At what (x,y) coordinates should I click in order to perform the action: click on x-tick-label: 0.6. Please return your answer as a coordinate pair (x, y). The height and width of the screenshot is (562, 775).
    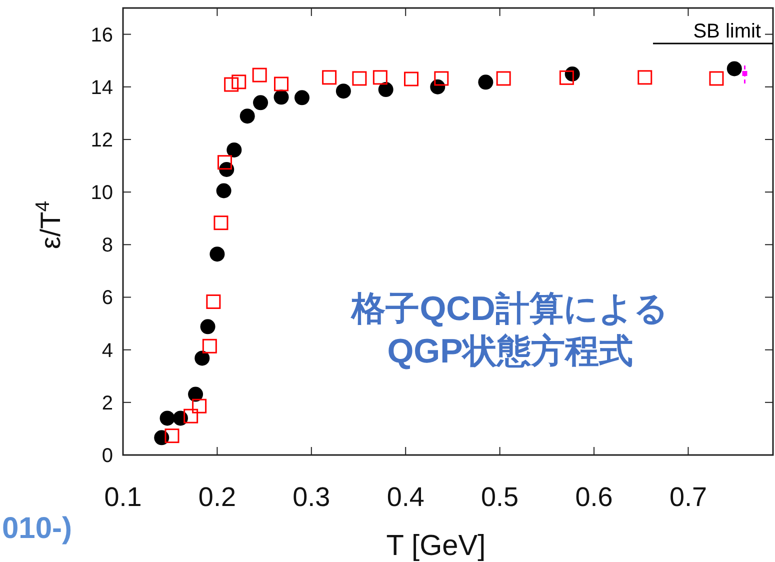
    Looking at the image, I should click on (594, 497).